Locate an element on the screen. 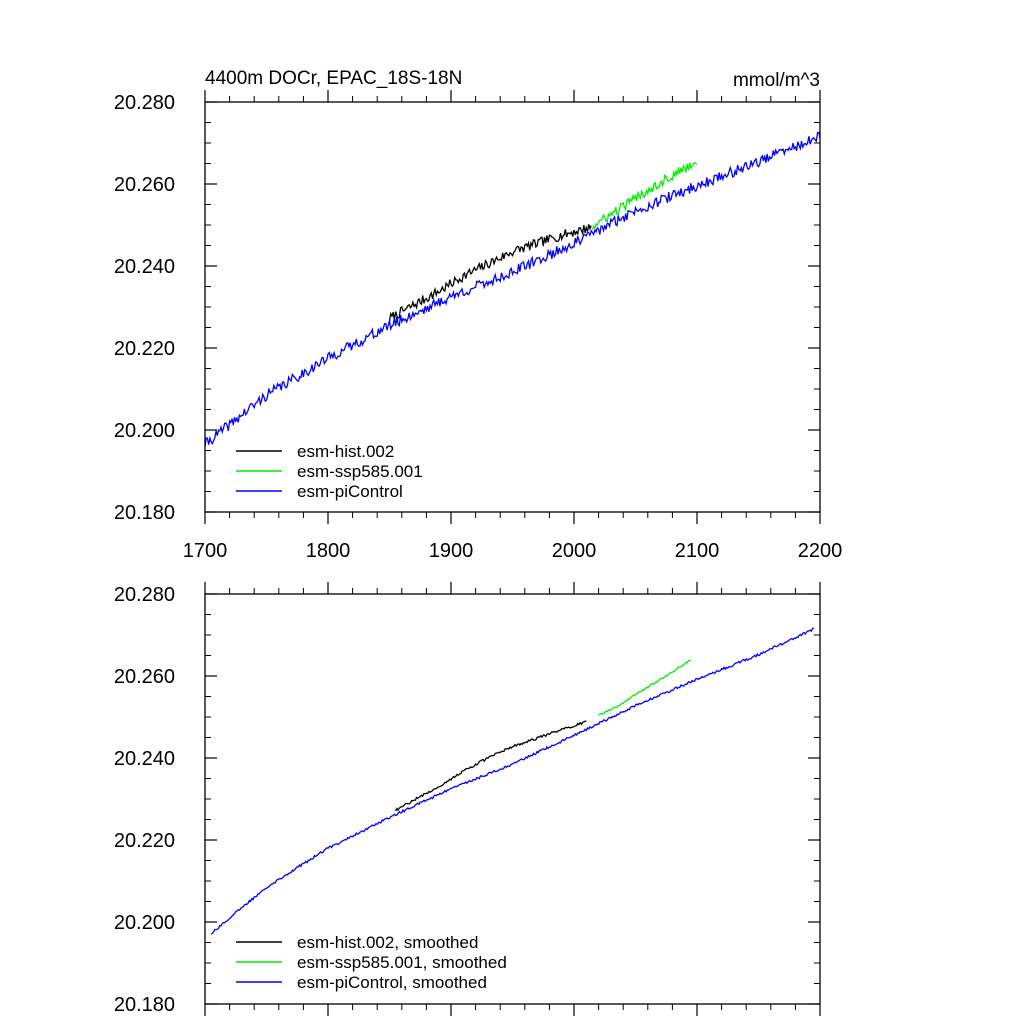 This screenshot has height=1024, width=1024. series-line-esm-ssp585-001-smoothed is located at coordinates (645, 687).